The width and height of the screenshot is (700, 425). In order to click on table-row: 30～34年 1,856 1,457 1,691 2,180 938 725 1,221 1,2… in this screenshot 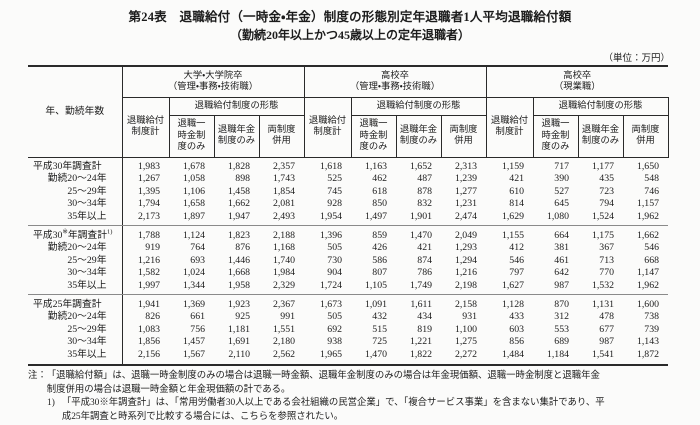, I will do `click(348, 342)`.